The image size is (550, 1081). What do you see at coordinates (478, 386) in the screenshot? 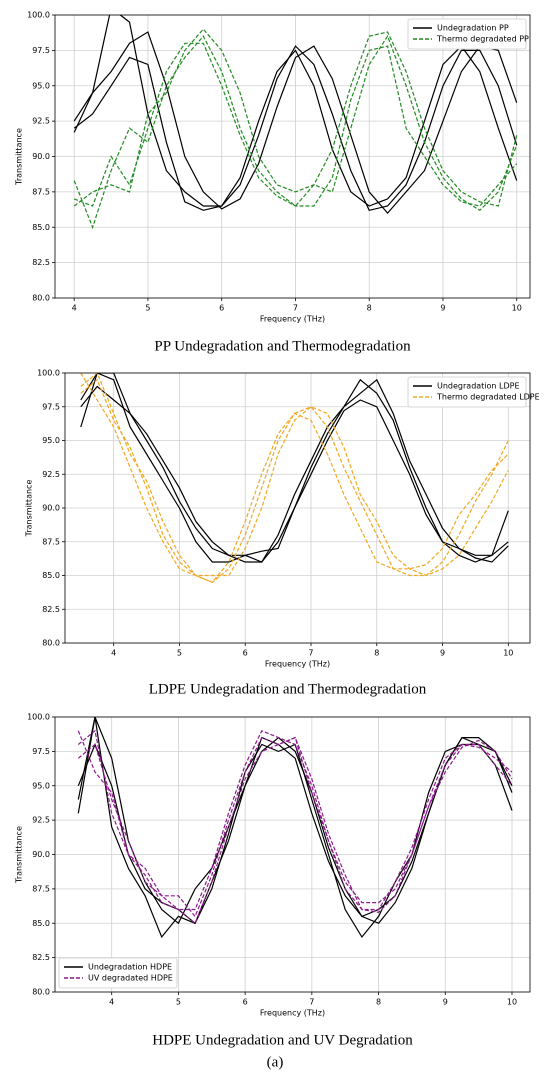
I see `legend-label: Undegradation LDPE` at bounding box center [478, 386].